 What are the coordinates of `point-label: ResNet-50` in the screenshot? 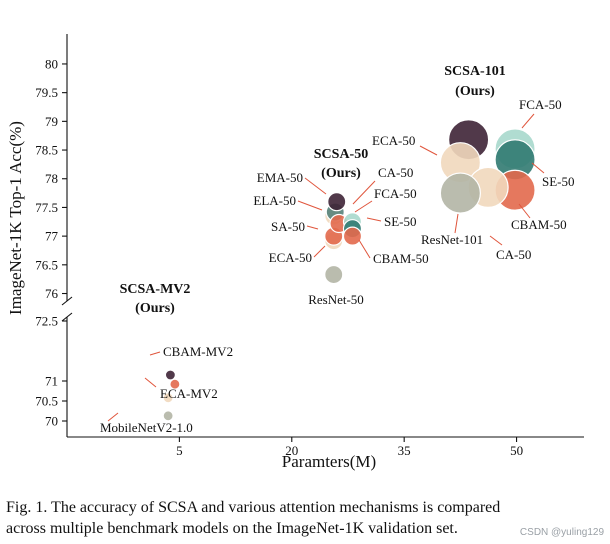 It's located at (336, 299).